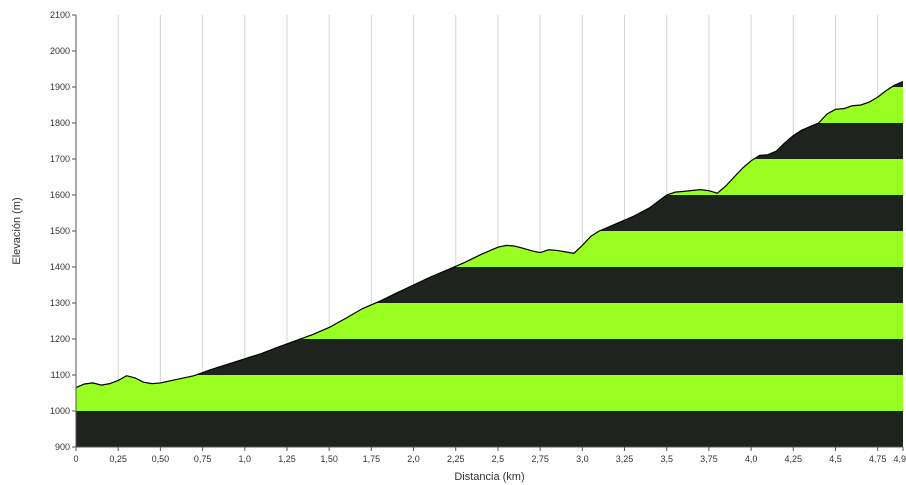 This screenshot has width=906, height=485. I want to click on x-tick-label: 3,25, so click(625, 459).